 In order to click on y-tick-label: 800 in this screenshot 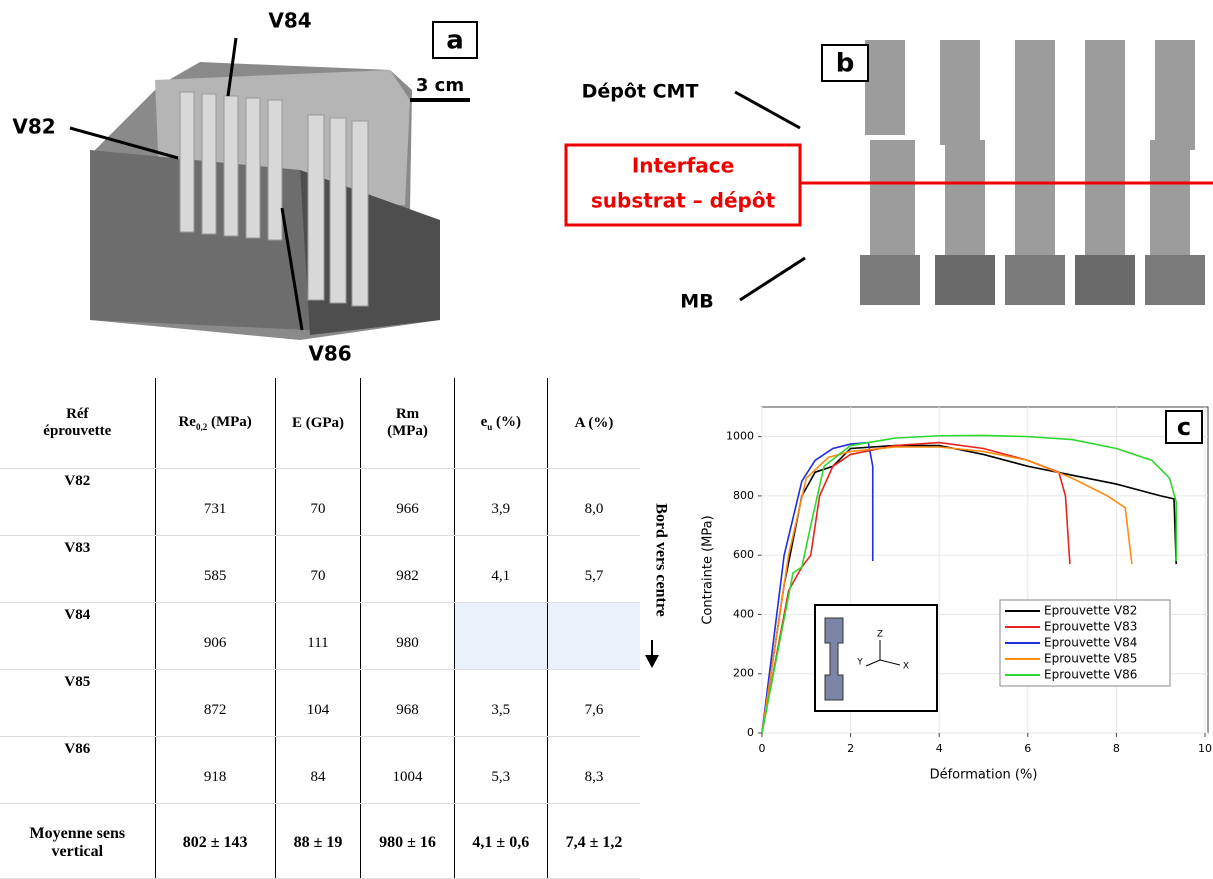, I will do `click(743, 495)`.